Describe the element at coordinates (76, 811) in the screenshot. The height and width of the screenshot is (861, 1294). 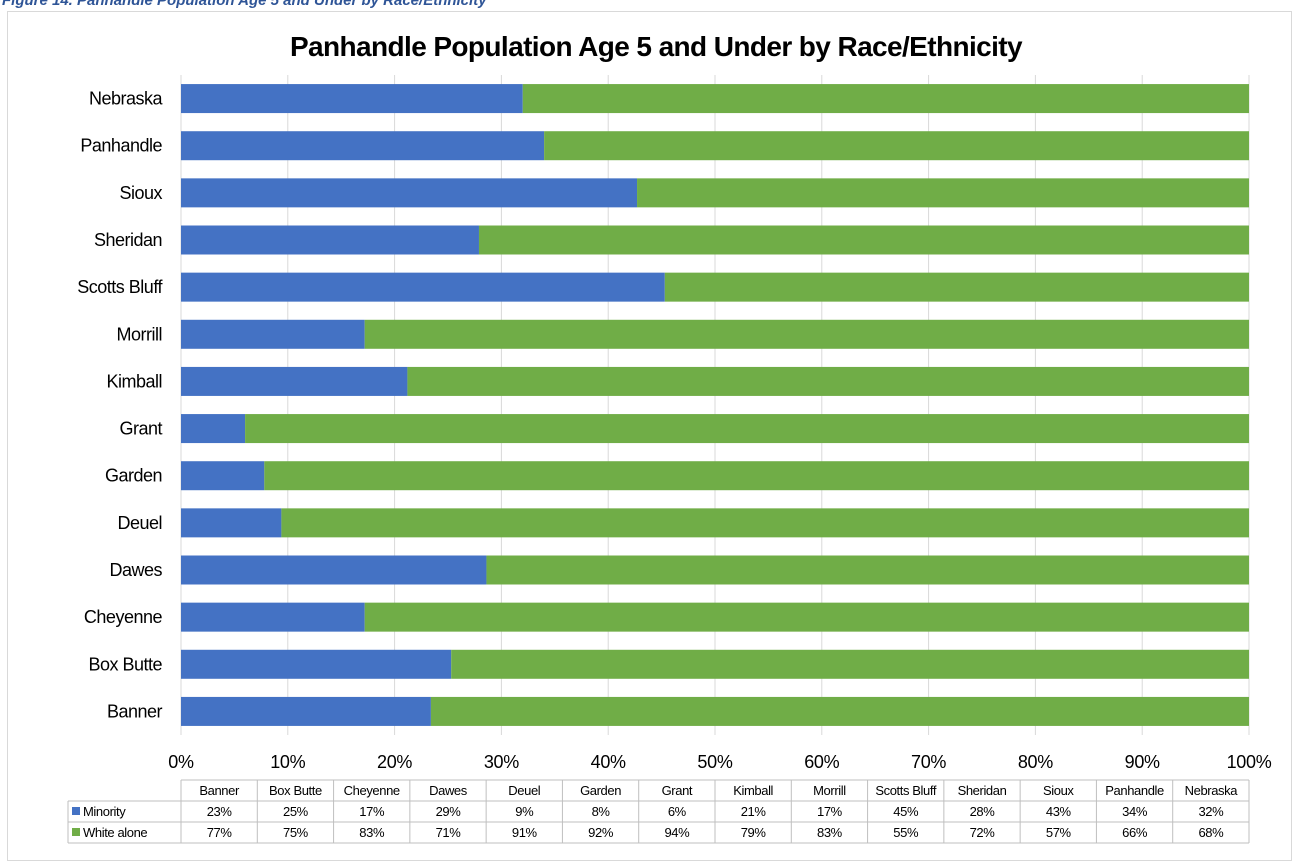
I see `legend-key-minority` at that location.